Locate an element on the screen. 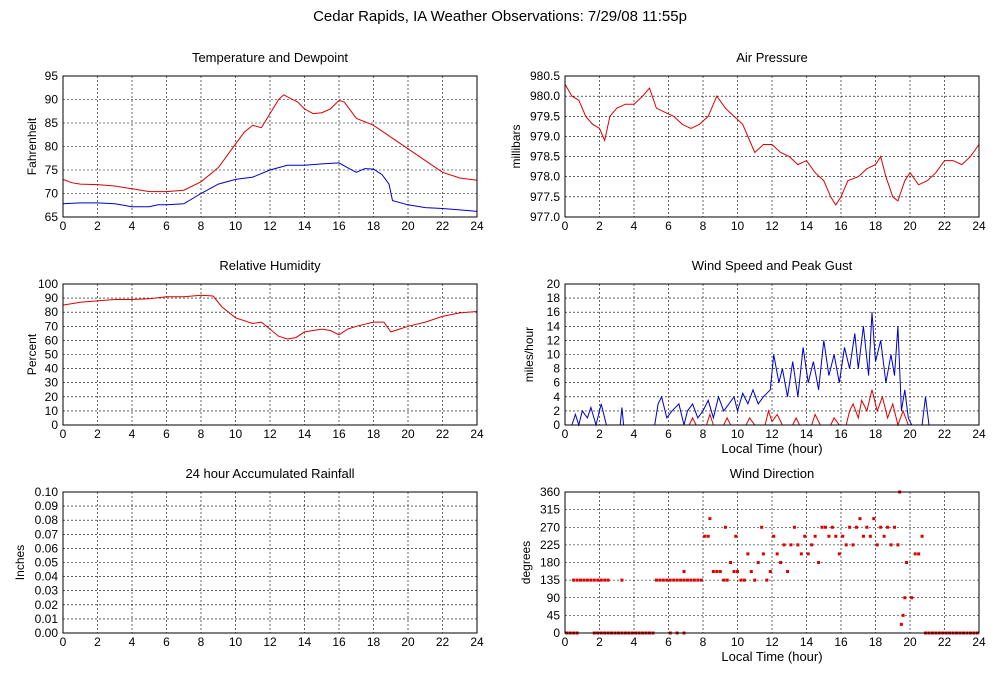 The height and width of the screenshot is (680, 1000). wind-y-axis-label: miles/hour is located at coordinates (529, 354).